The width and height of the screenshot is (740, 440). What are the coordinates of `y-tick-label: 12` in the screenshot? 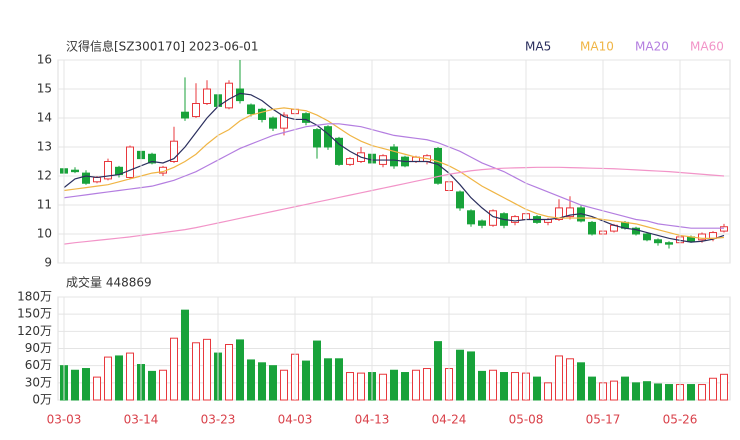 It's located at (44, 176).